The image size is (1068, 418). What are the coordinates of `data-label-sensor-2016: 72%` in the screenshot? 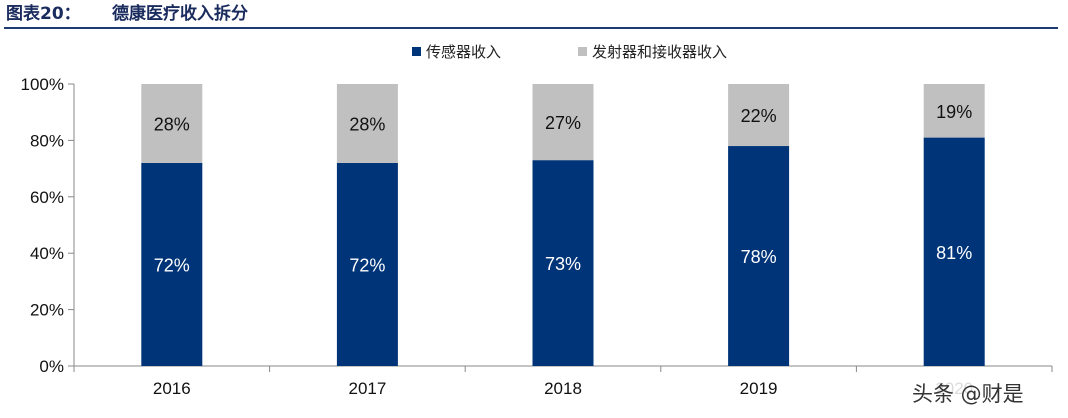 It's located at (172, 265).